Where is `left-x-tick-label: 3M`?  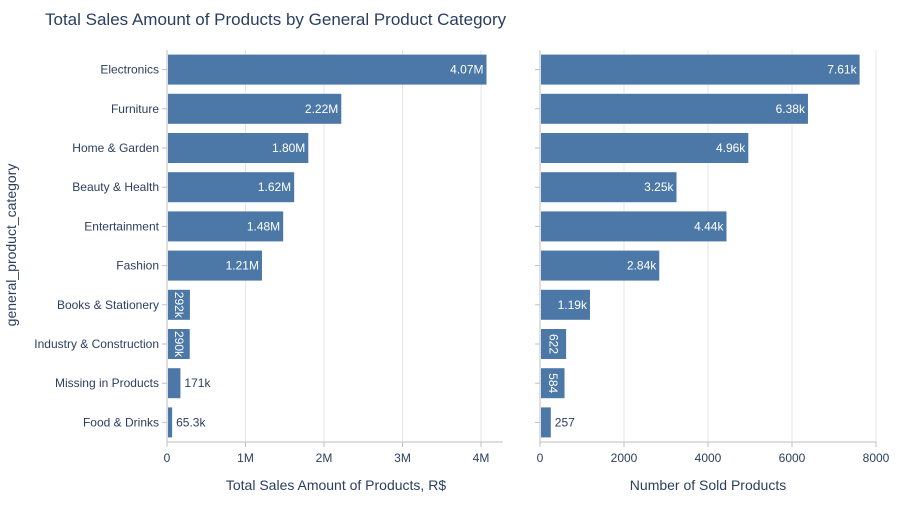
left-x-tick-label: 3M is located at coordinates (402, 458).